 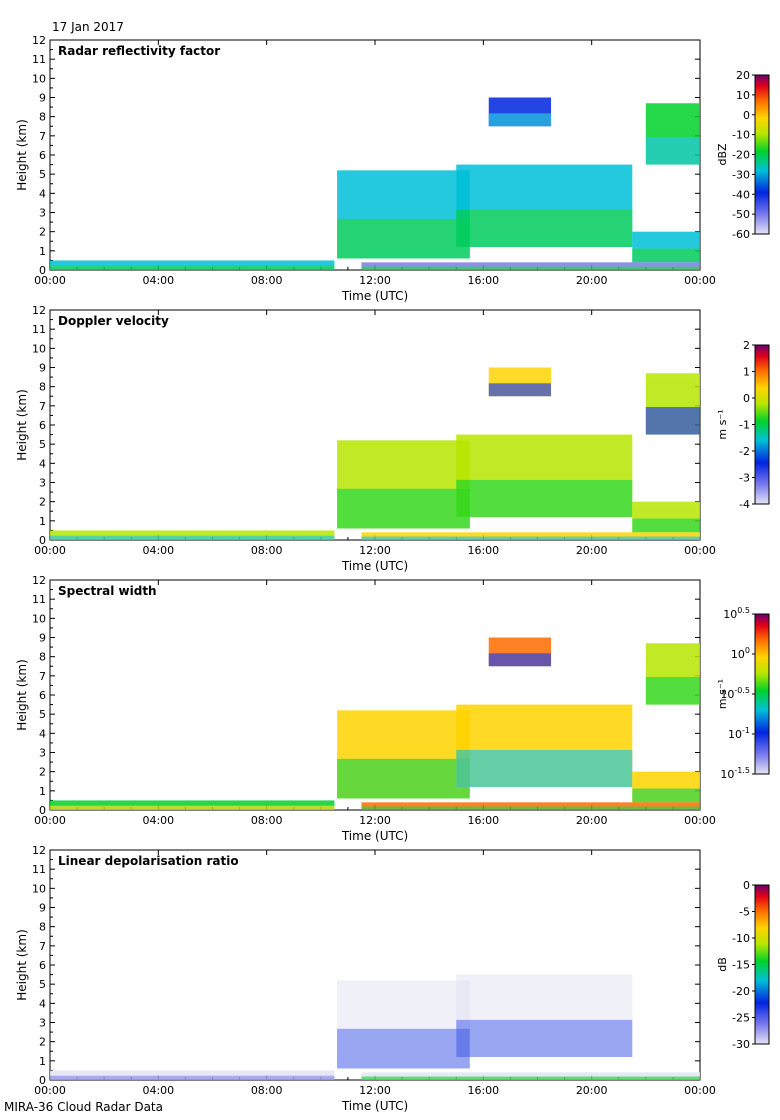 What do you see at coordinates (744, 478) in the screenshot?
I see `colorbar-tick-label: -3` at bounding box center [744, 478].